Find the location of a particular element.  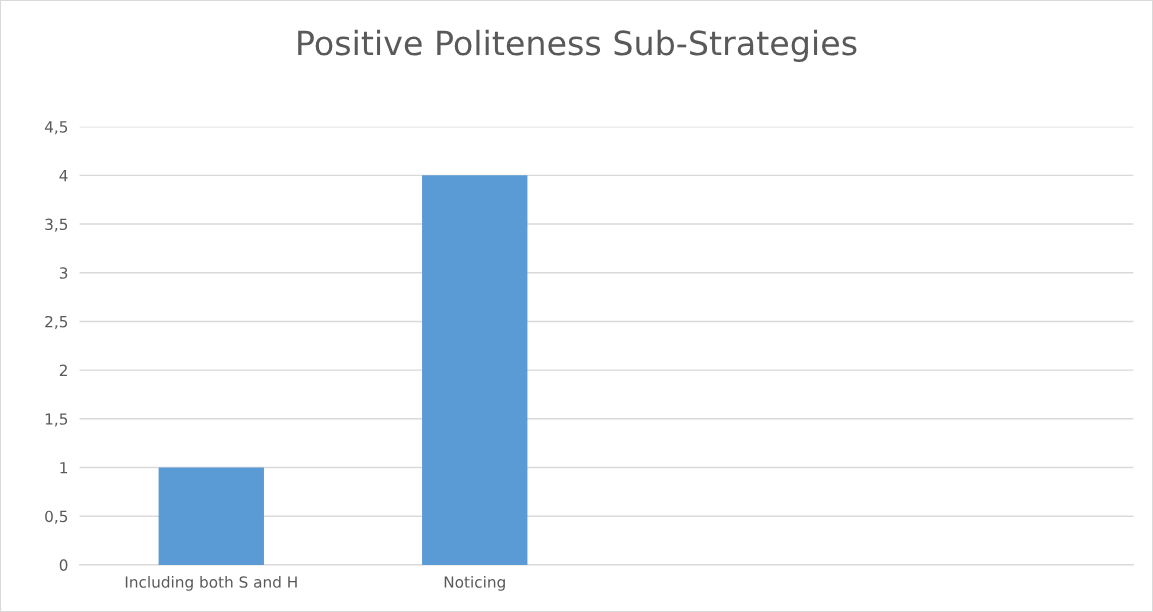

y-tick-label: 2,5 is located at coordinates (56, 322).